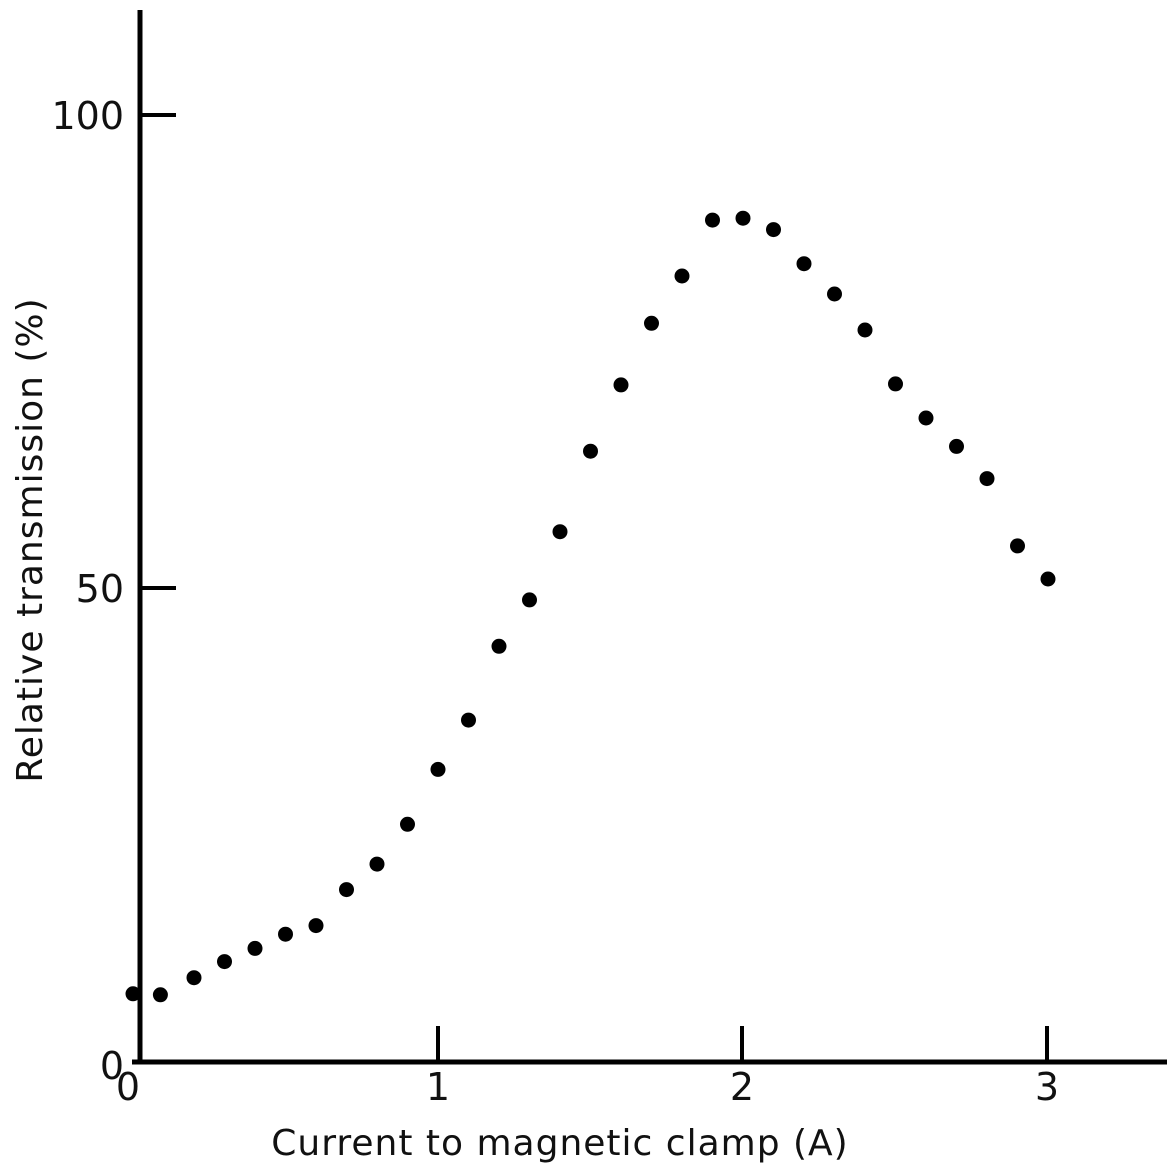  What do you see at coordinates (87, 116) in the screenshot?
I see `y-tick-label-100: 100` at bounding box center [87, 116].